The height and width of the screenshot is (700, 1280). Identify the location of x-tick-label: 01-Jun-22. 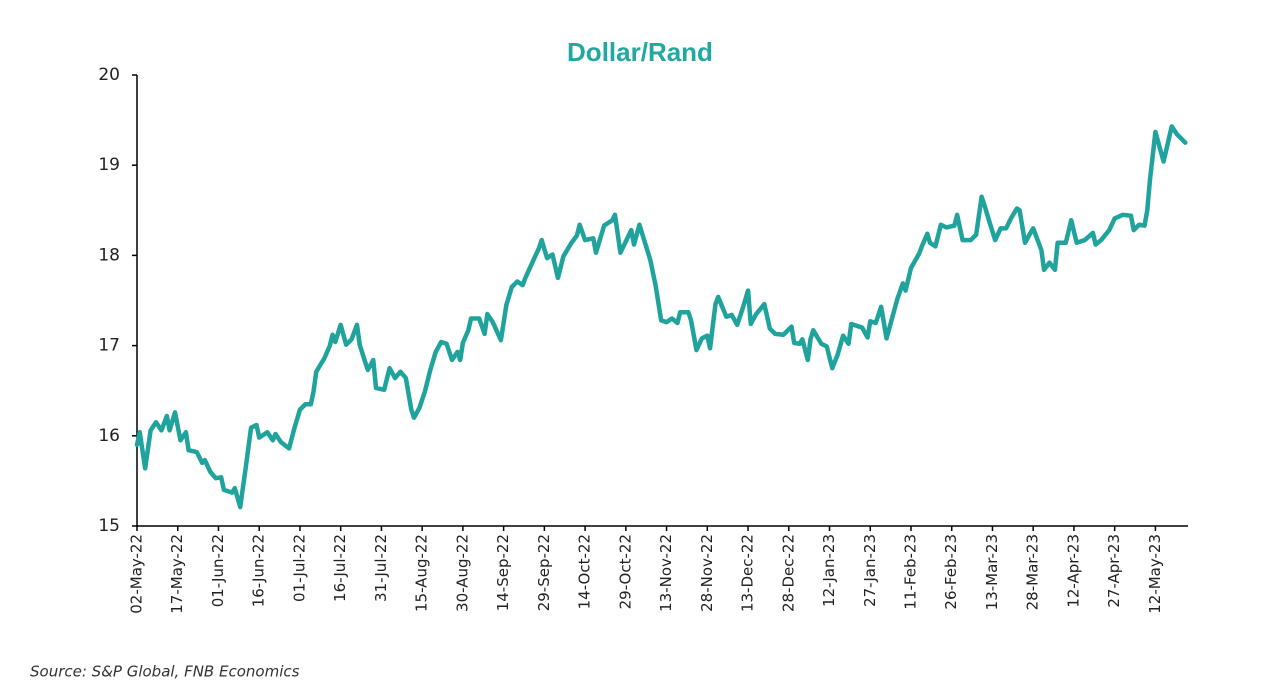
(218, 570).